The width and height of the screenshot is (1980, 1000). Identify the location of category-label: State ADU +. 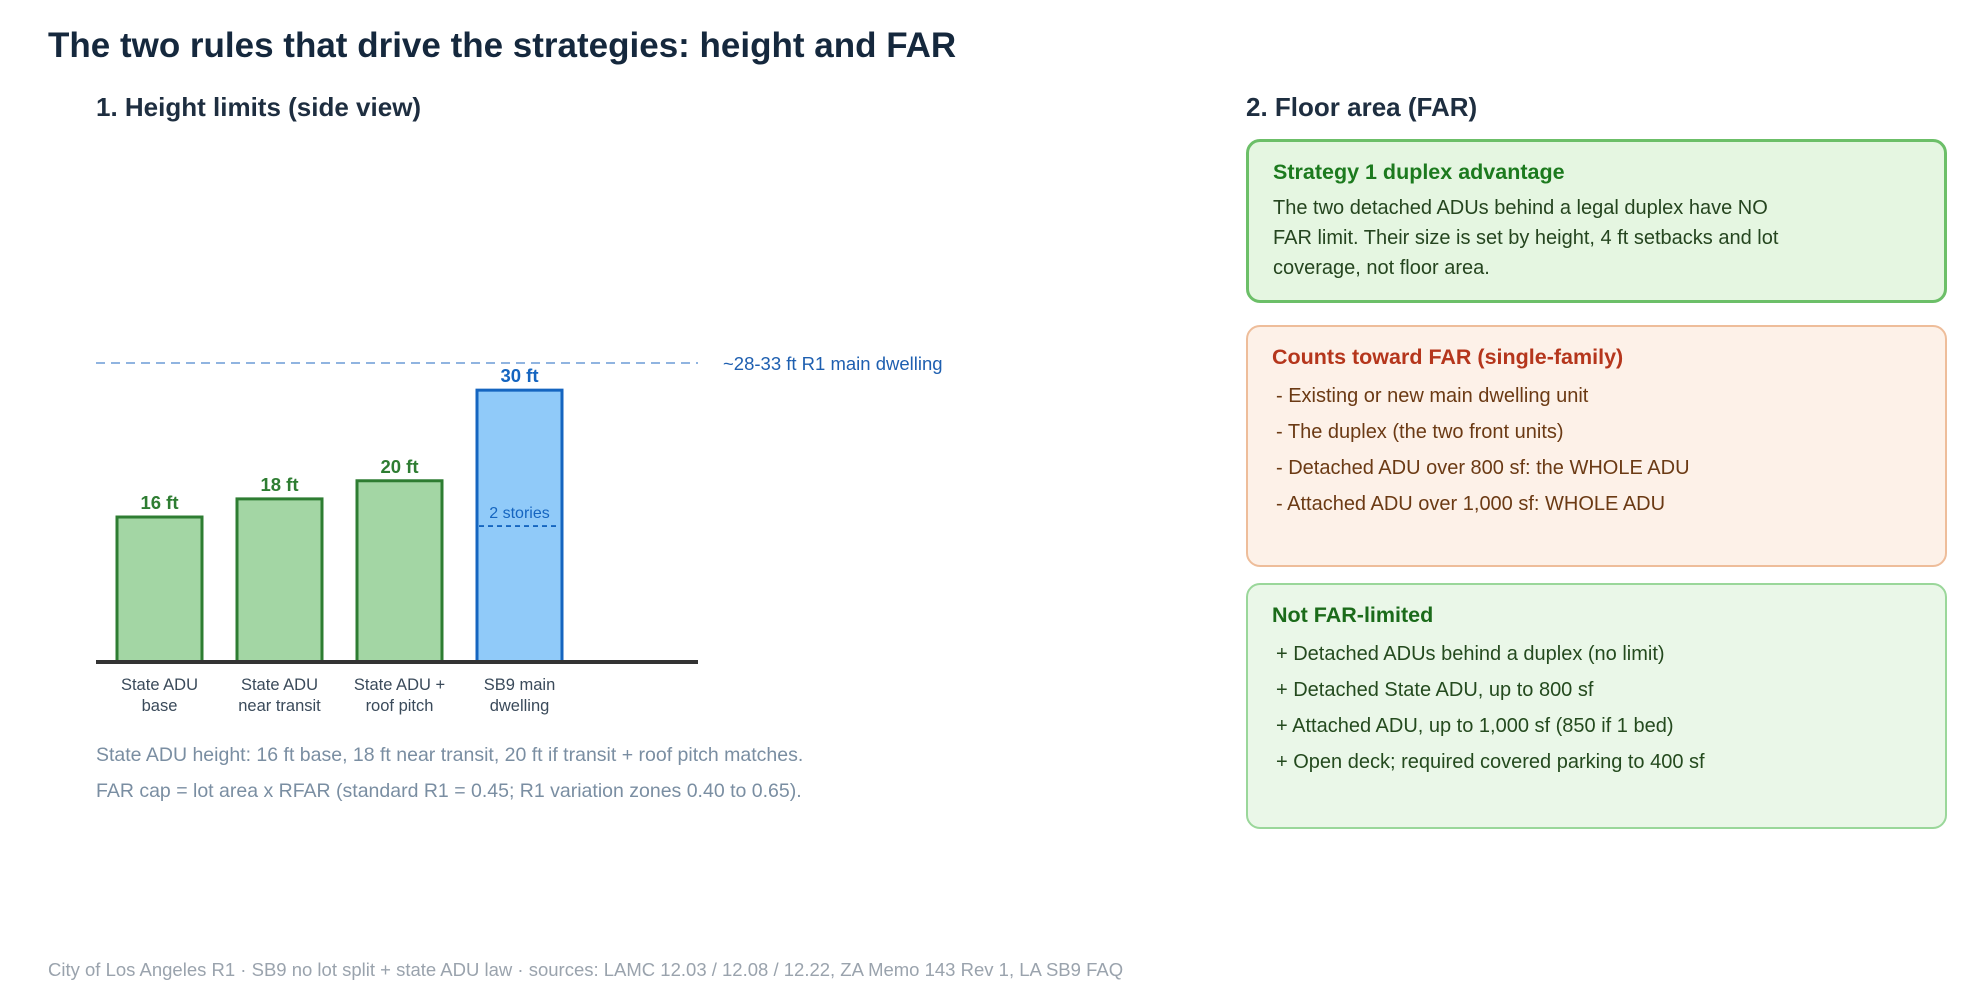
(399, 685).